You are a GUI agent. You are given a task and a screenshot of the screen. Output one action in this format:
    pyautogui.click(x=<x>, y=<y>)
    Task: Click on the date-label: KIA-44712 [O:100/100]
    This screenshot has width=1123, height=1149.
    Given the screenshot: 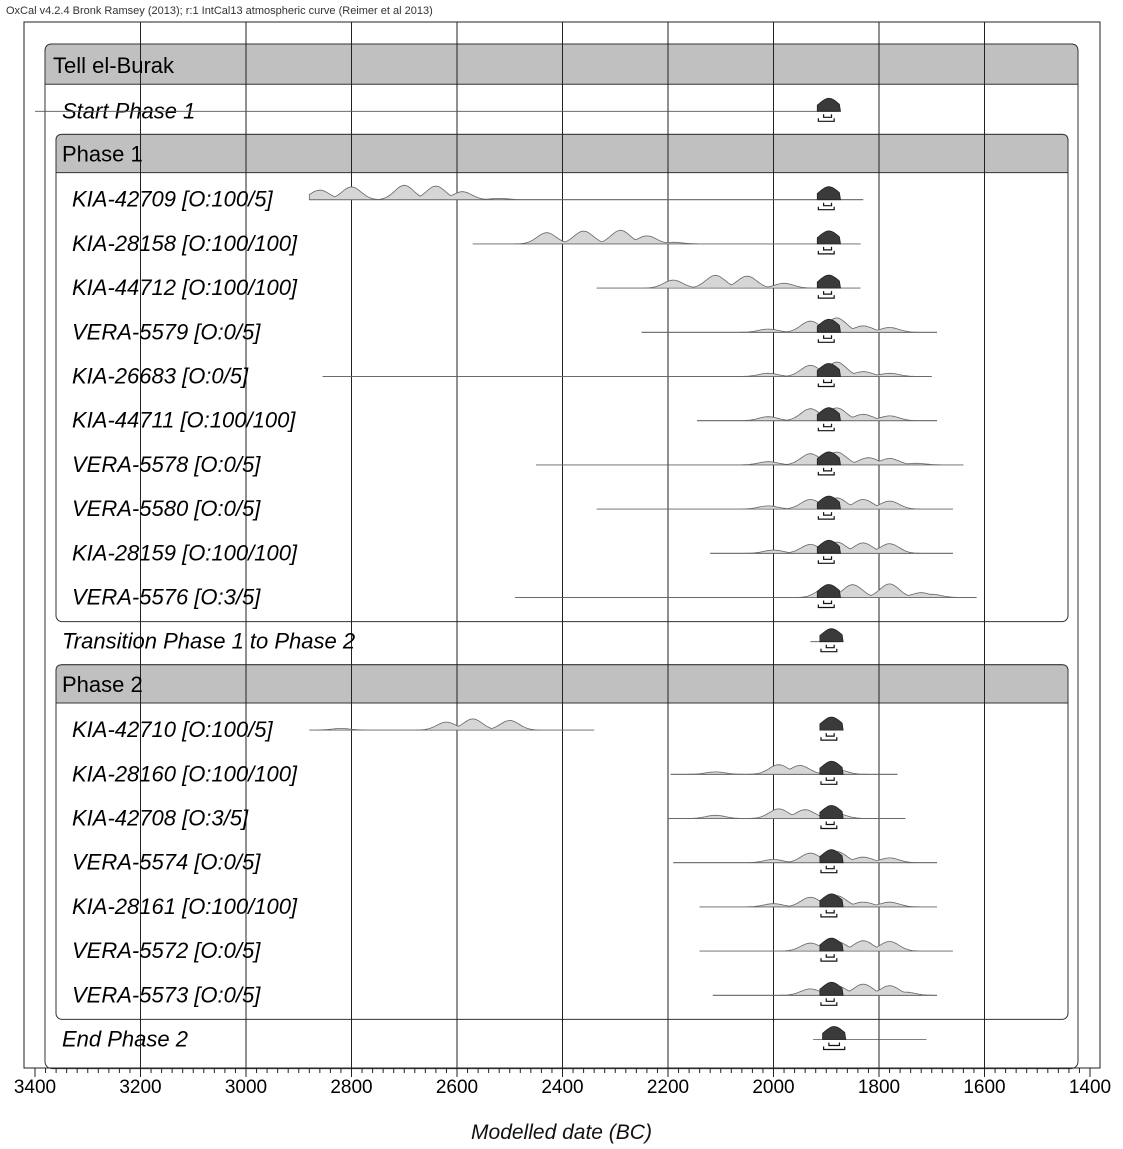 What is the action you would take?
    pyautogui.click(x=185, y=287)
    